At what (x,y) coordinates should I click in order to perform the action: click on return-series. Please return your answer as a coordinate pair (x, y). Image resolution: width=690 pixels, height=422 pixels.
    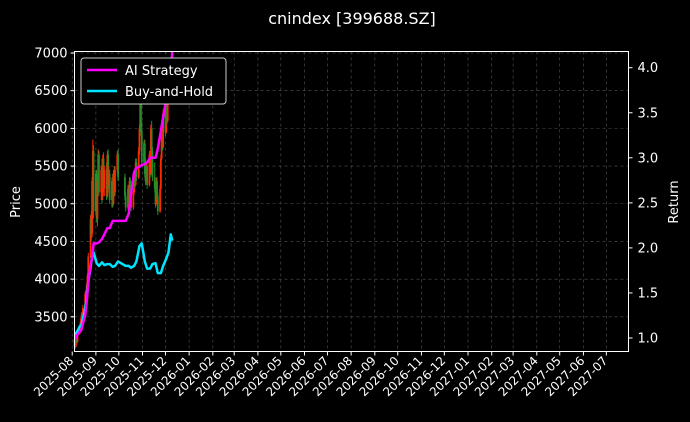
    Looking at the image, I should click on (124, 195).